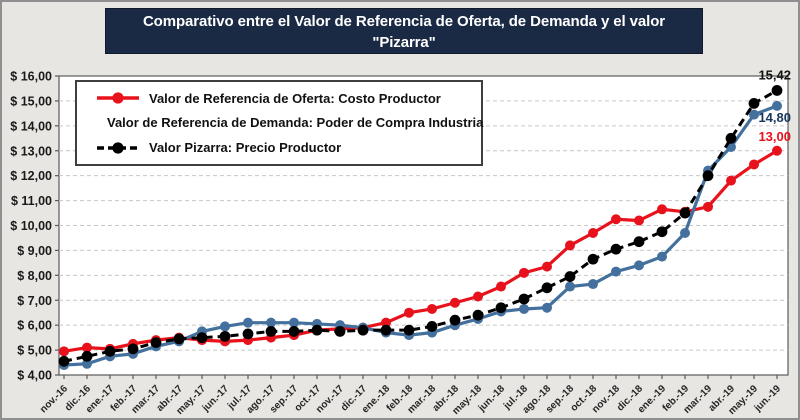 The height and width of the screenshot is (420, 800). Describe the element at coordinates (31, 101) in the screenshot. I see `y-tick-label: $ 15,00` at that location.